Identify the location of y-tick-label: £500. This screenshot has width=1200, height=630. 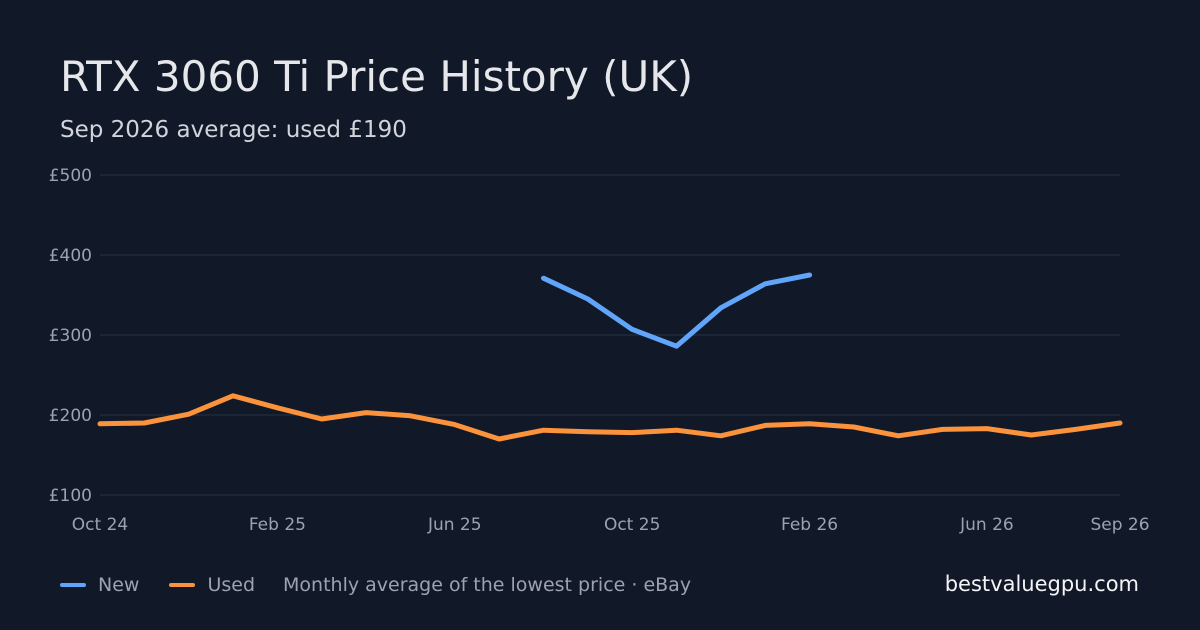
(70, 176).